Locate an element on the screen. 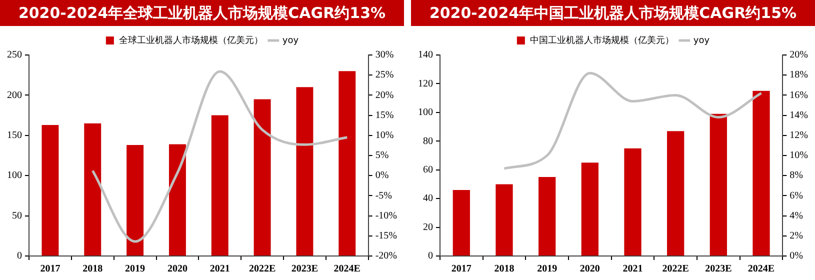 Image resolution: width=815 pixels, height=280 pixels. y2-tick-label: 5% is located at coordinates (382, 156).